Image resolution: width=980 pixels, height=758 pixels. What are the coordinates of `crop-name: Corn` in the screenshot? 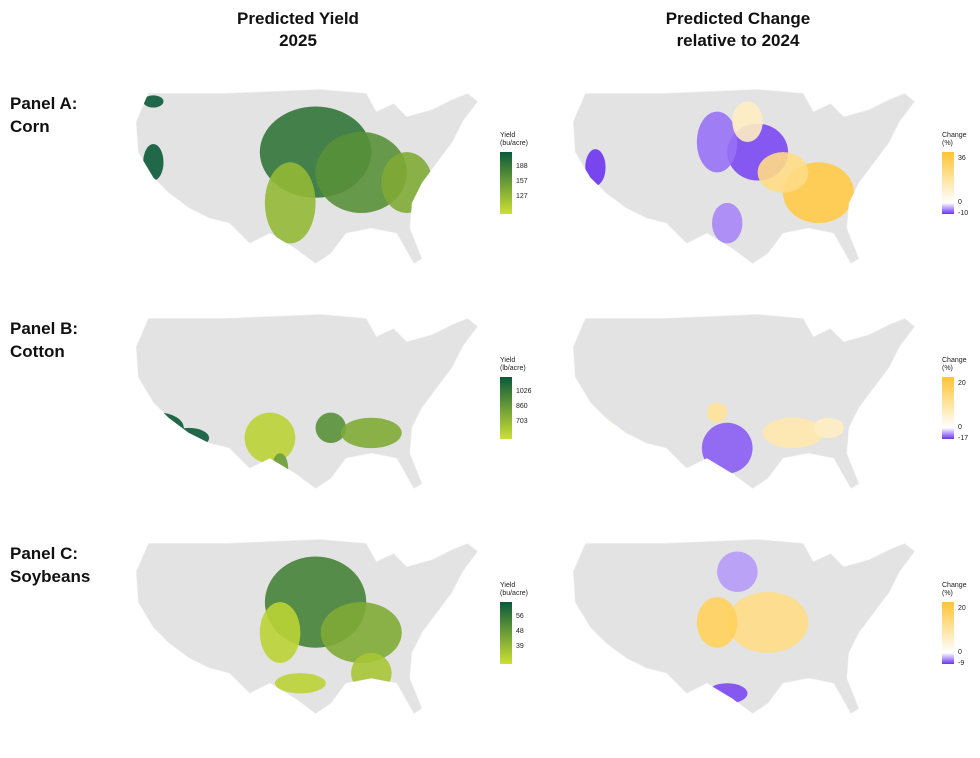 It's located at (30, 126).